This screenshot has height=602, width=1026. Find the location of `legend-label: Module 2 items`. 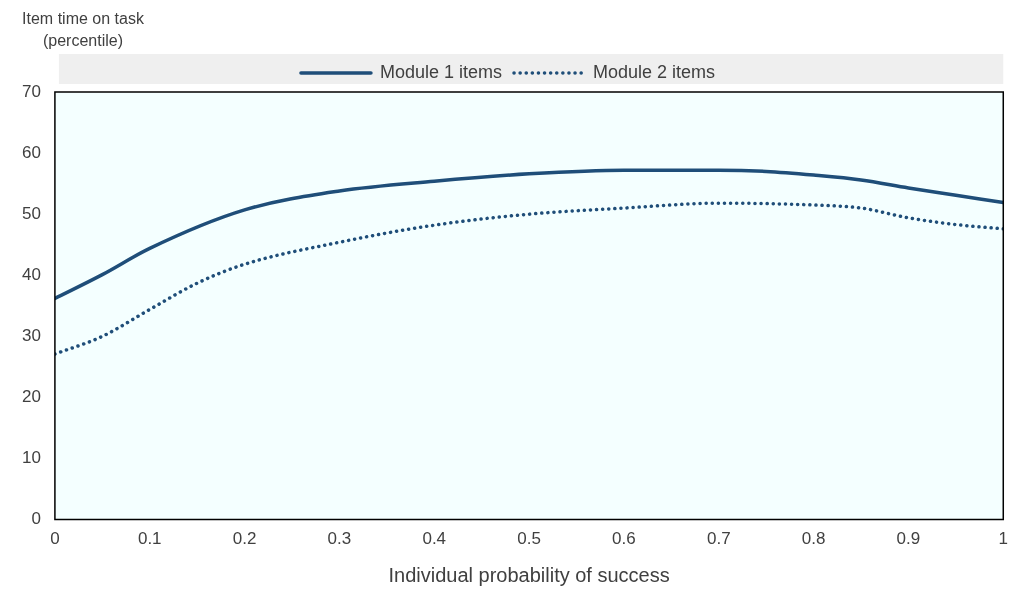

legend-label: Module 2 items is located at coordinates (654, 71).